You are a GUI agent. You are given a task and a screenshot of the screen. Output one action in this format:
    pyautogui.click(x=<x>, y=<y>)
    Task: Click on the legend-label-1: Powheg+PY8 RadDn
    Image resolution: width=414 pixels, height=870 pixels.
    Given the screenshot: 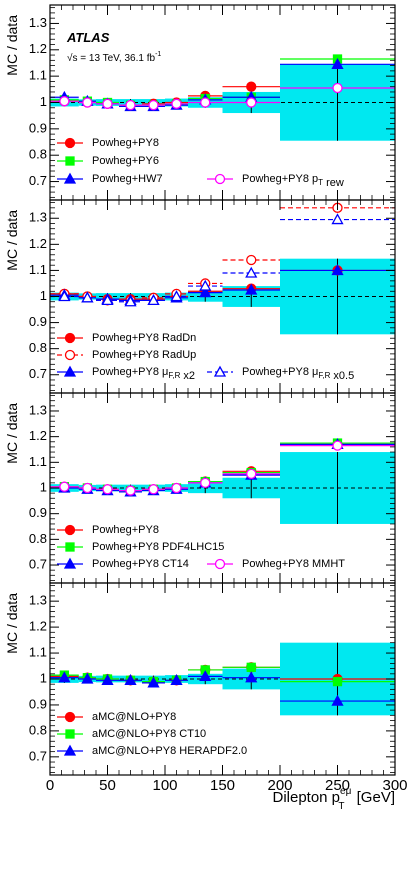 What is the action you would take?
    pyautogui.click(x=144, y=338)
    